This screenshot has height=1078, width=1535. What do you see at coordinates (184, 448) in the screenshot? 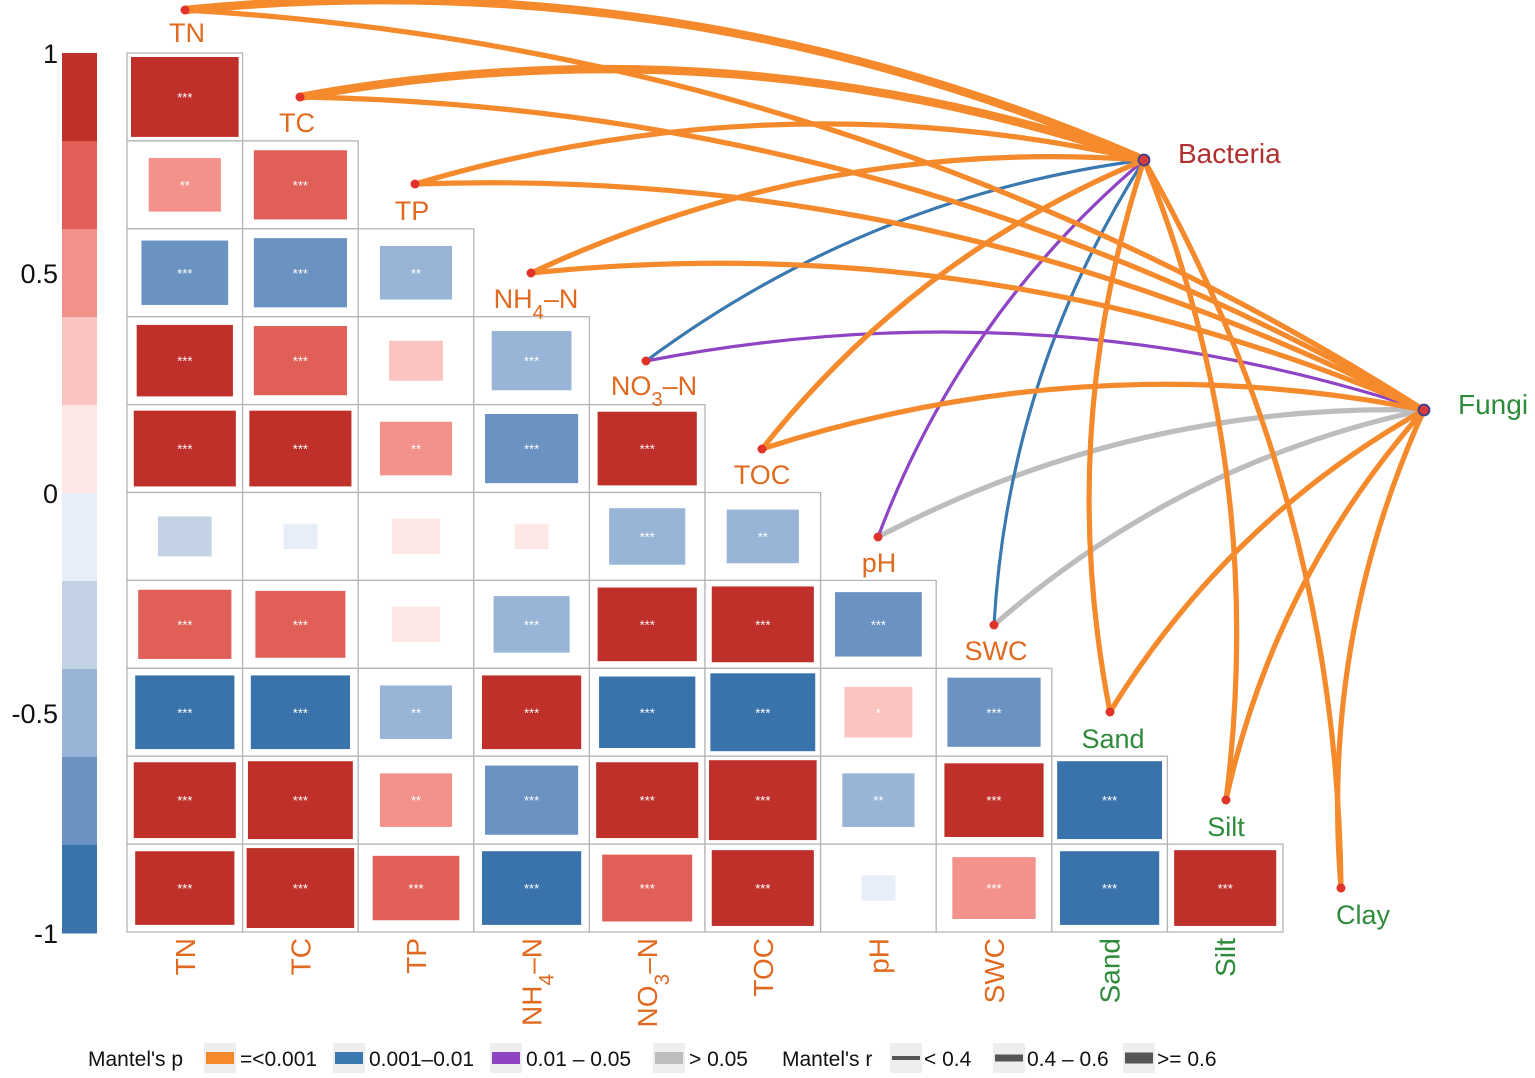
I see `cell-no3-n-tn` at bounding box center [184, 448].